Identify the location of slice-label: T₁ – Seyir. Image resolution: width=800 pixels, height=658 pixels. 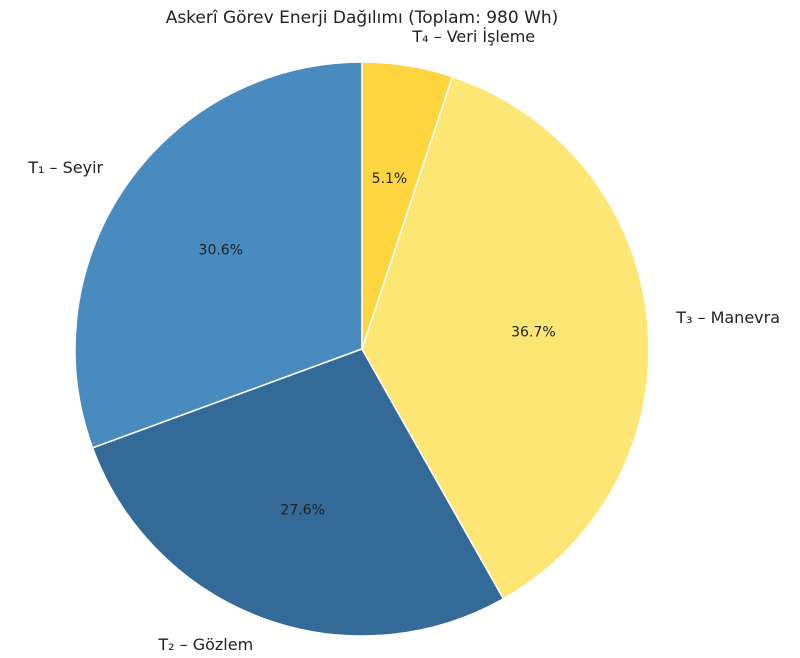
(65, 167).